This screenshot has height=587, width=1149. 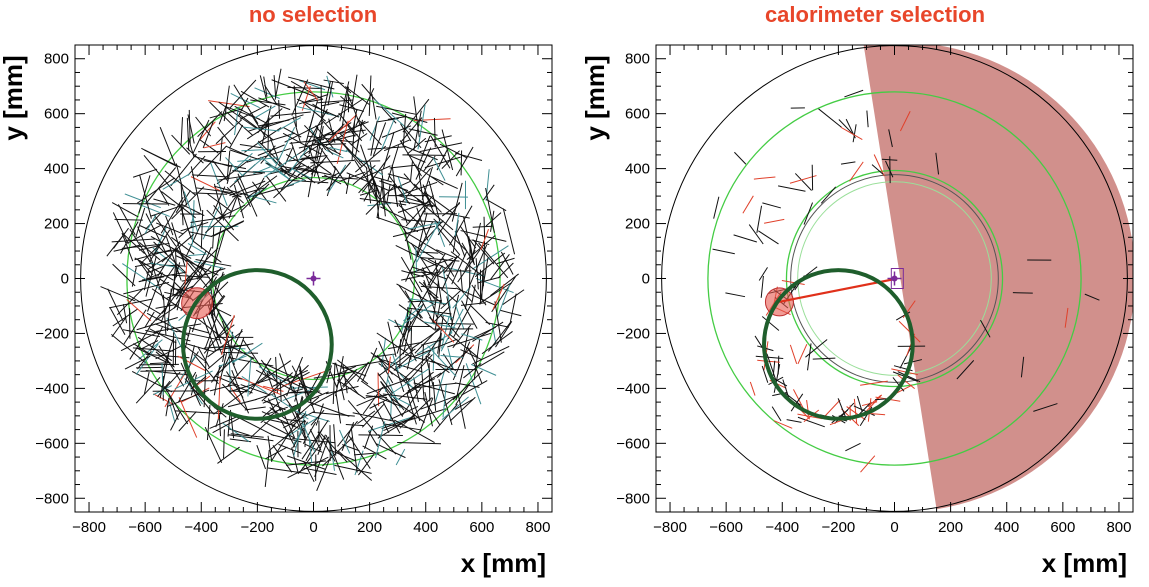 What do you see at coordinates (56, 59) in the screenshot?
I see `y-tick-label: 800` at bounding box center [56, 59].